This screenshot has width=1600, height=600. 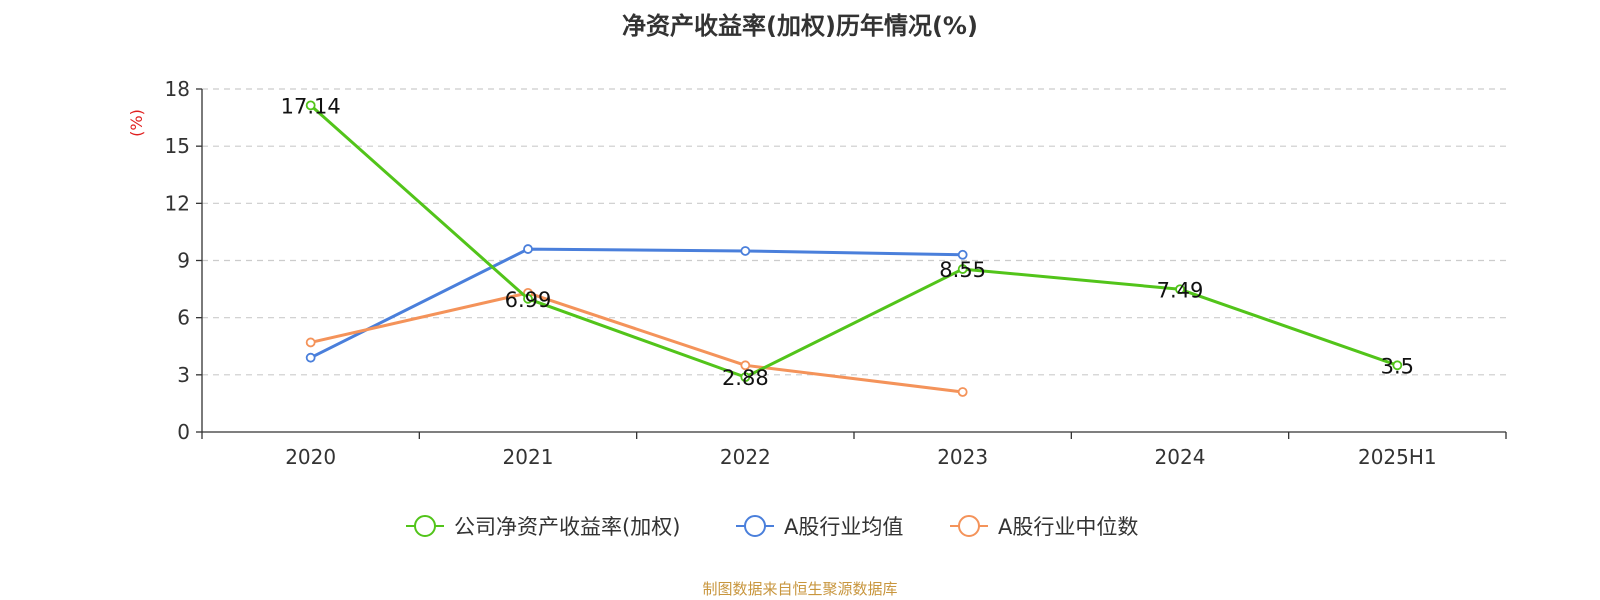 I want to click on data-label: 7.49, so click(x=1180, y=290).